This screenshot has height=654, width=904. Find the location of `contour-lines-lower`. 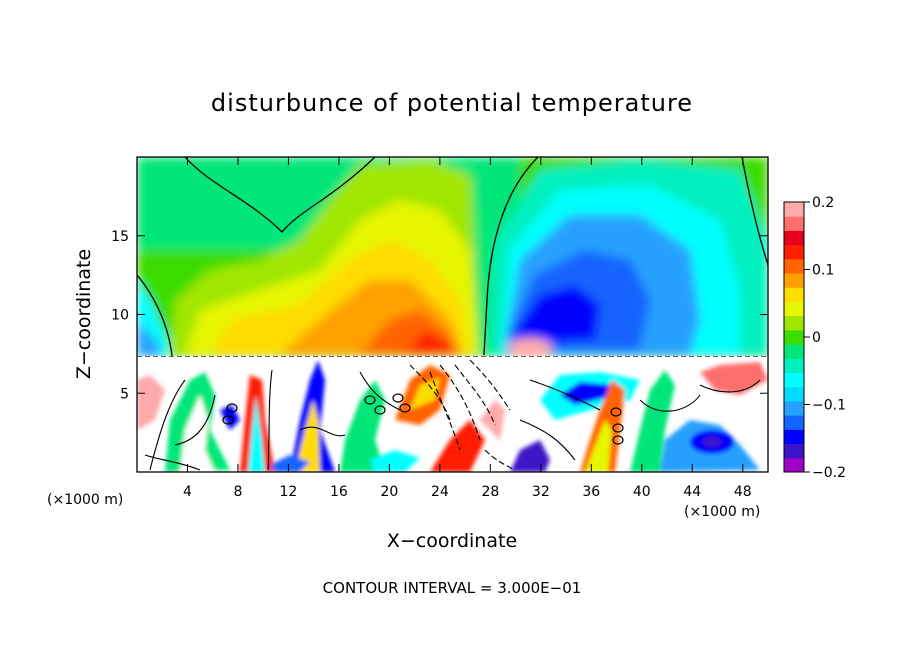

contour-lines-lower is located at coordinates (452, 420).